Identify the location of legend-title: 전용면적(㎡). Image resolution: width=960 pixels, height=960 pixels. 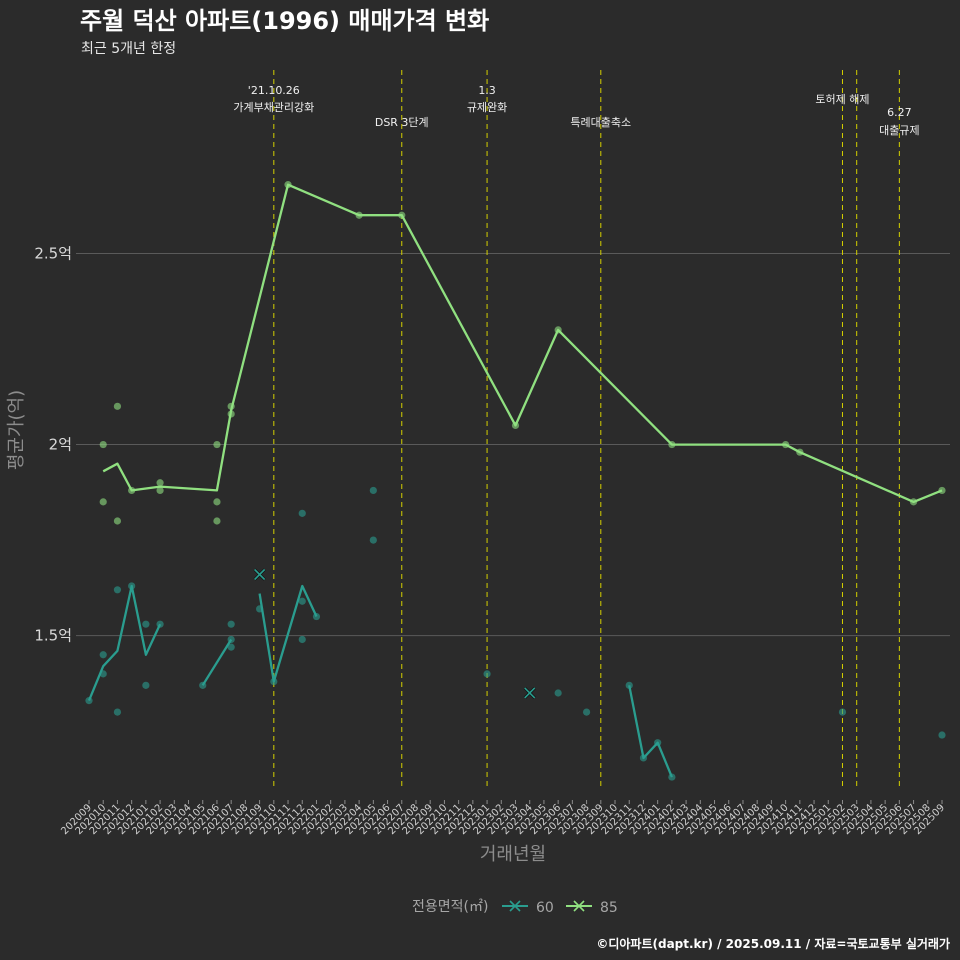
(450, 907).